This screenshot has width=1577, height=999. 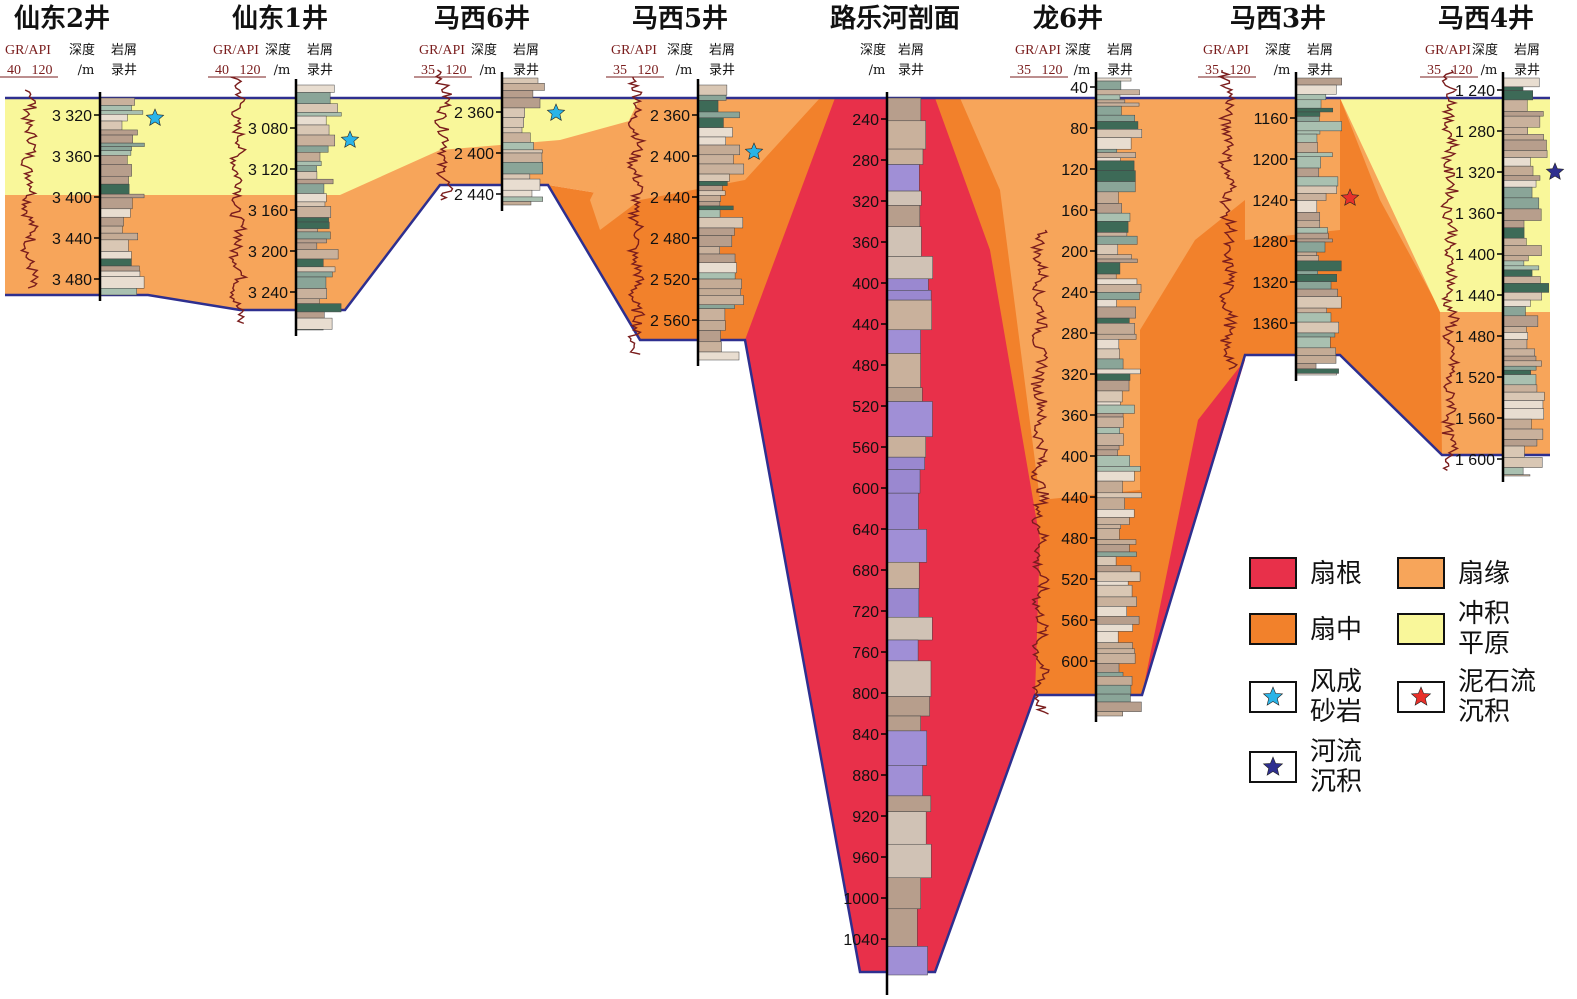 I want to click on gr-header: GR/API, so click(x=1038, y=50).